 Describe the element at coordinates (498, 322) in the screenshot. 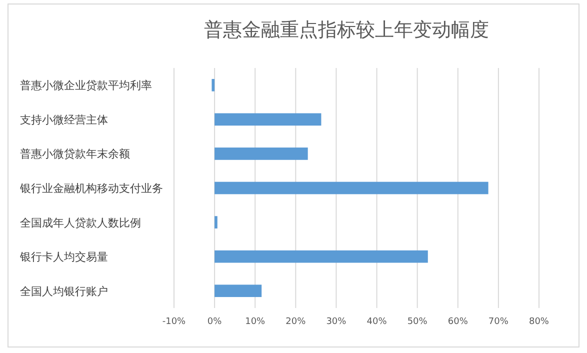

I see `x-tick-label: 70%` at that location.